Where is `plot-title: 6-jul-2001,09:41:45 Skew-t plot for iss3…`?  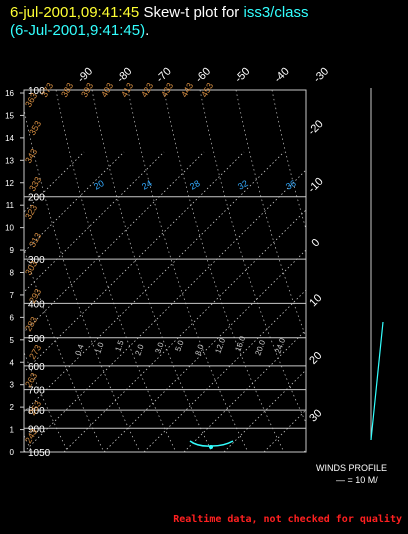
plot-title: 6-jul-2001,09:41:45 Skew-t plot for iss3… is located at coordinates (159, 22).